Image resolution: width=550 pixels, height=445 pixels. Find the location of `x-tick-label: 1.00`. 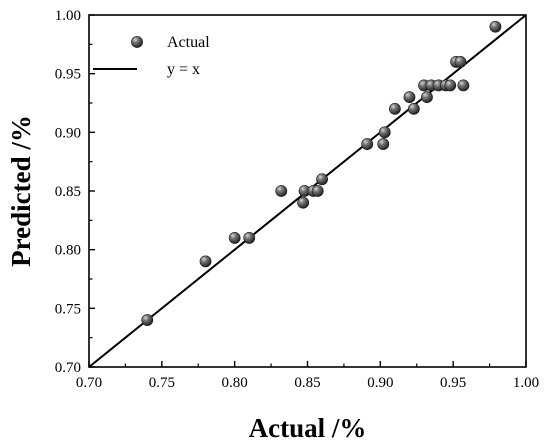

x-tick-label: 1.00 is located at coordinates (526, 383).